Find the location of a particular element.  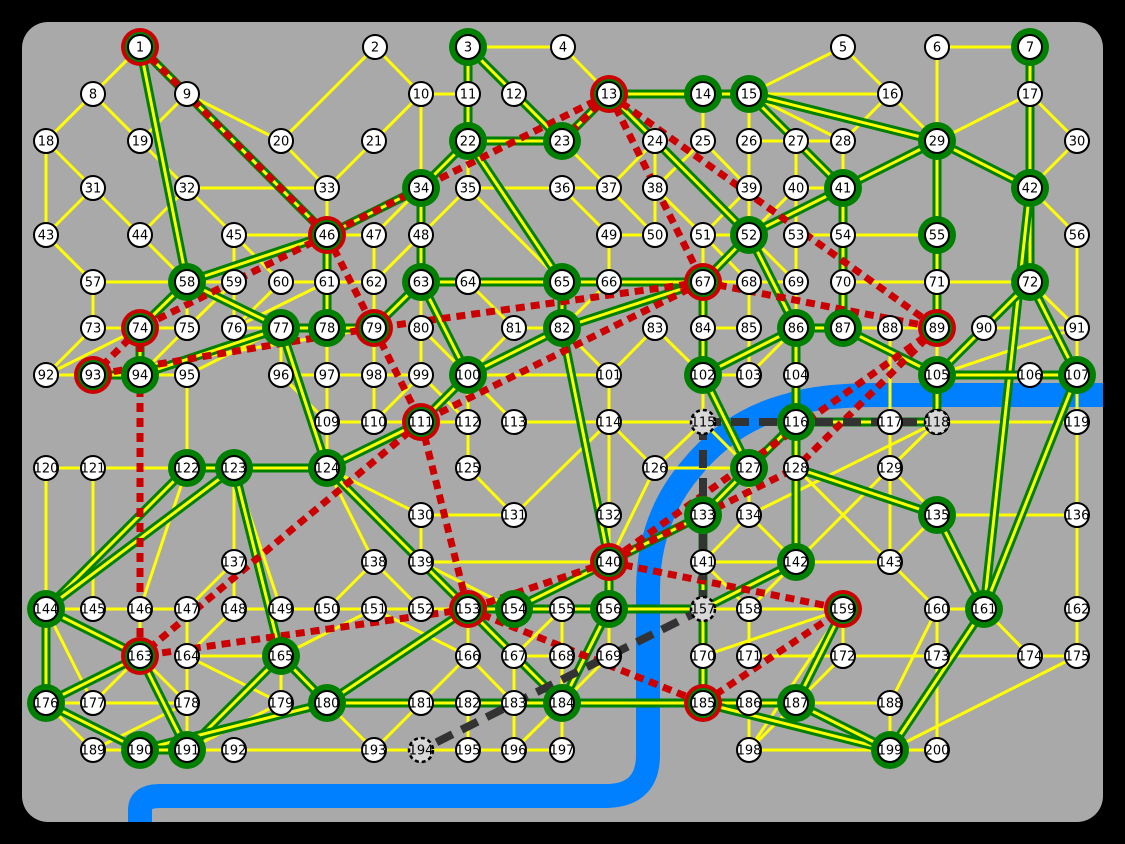

station-114: 114 is located at coordinates (609, 422).